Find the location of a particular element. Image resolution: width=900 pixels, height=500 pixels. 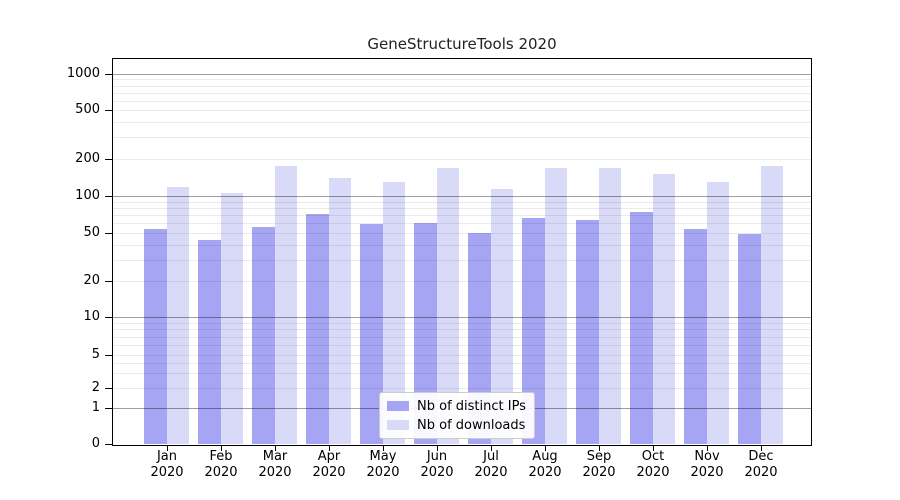

bar-downloads-apr is located at coordinates (339, 311).